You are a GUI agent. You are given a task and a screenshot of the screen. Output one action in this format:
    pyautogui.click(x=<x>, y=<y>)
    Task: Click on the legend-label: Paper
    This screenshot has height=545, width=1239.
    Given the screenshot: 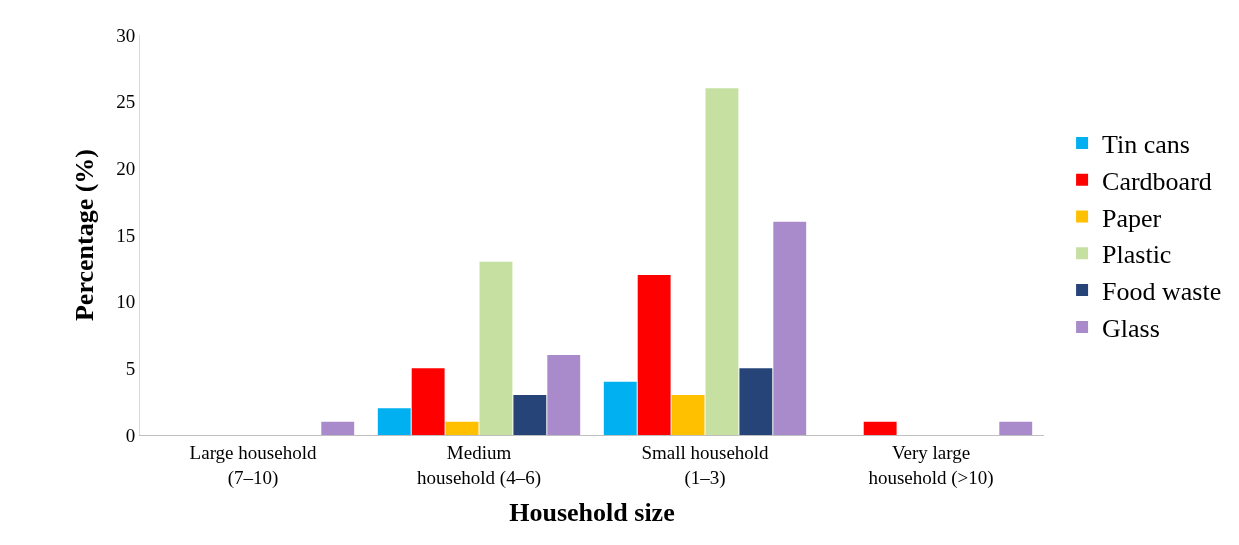 What is the action you would take?
    pyautogui.click(x=1132, y=218)
    